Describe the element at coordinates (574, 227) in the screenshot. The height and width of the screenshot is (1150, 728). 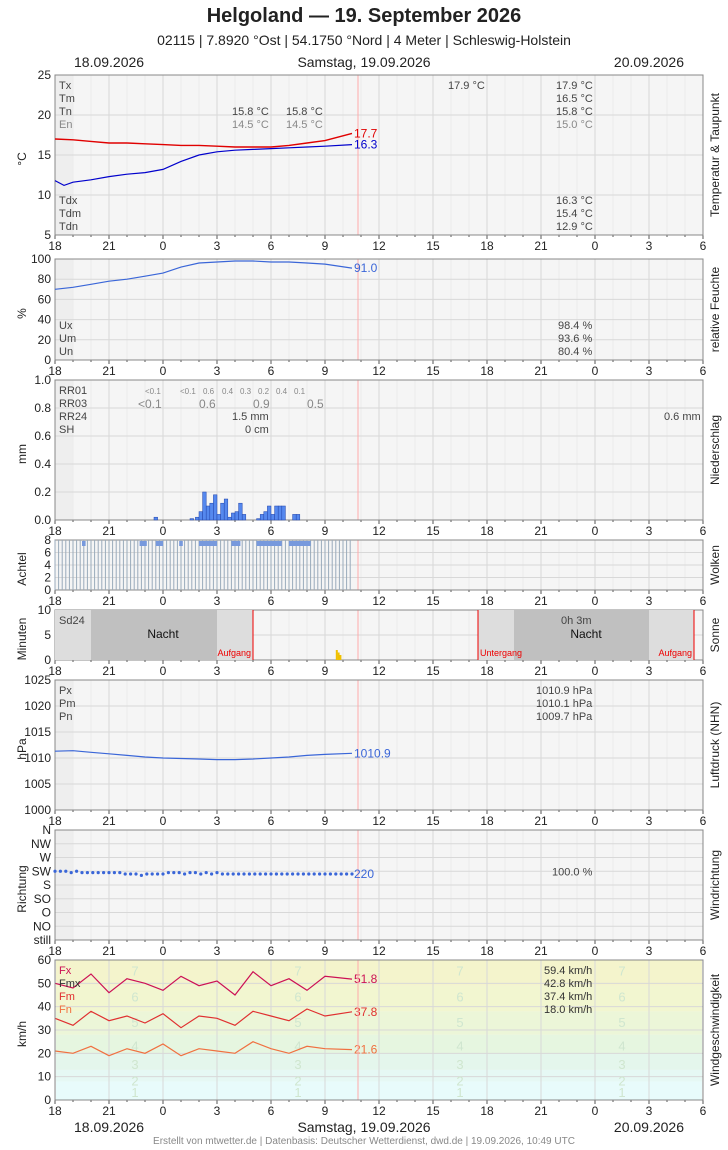
I see `day2-dew-value: 12.9 °C` at that location.